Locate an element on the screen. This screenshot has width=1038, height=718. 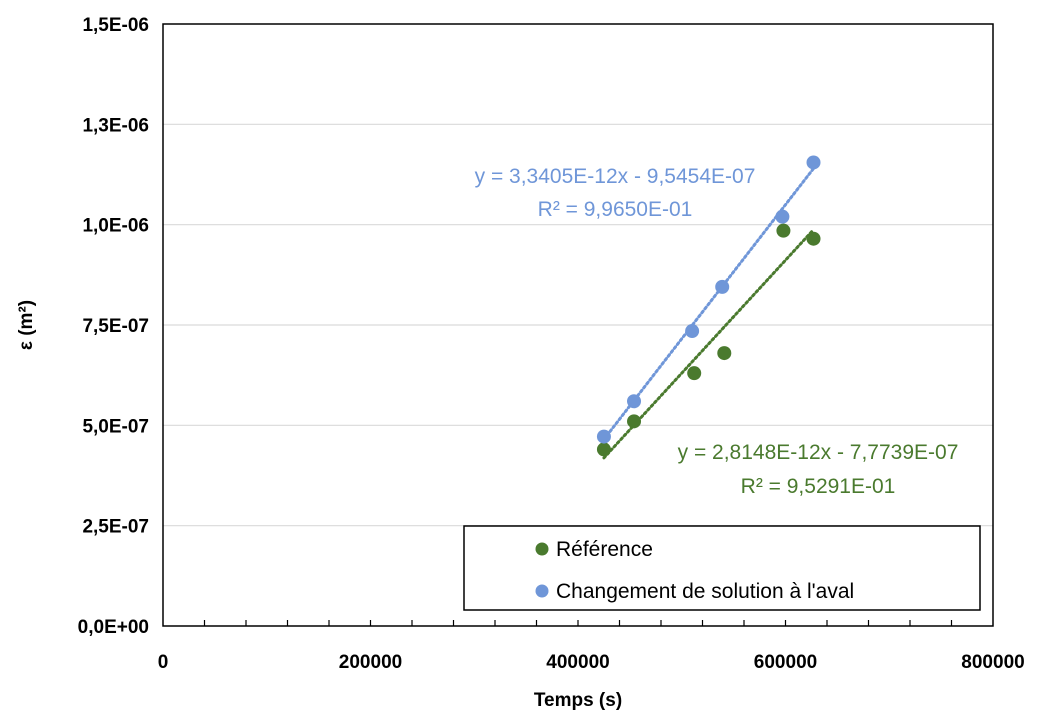
legend-label-reference: Référence is located at coordinates (604, 549).